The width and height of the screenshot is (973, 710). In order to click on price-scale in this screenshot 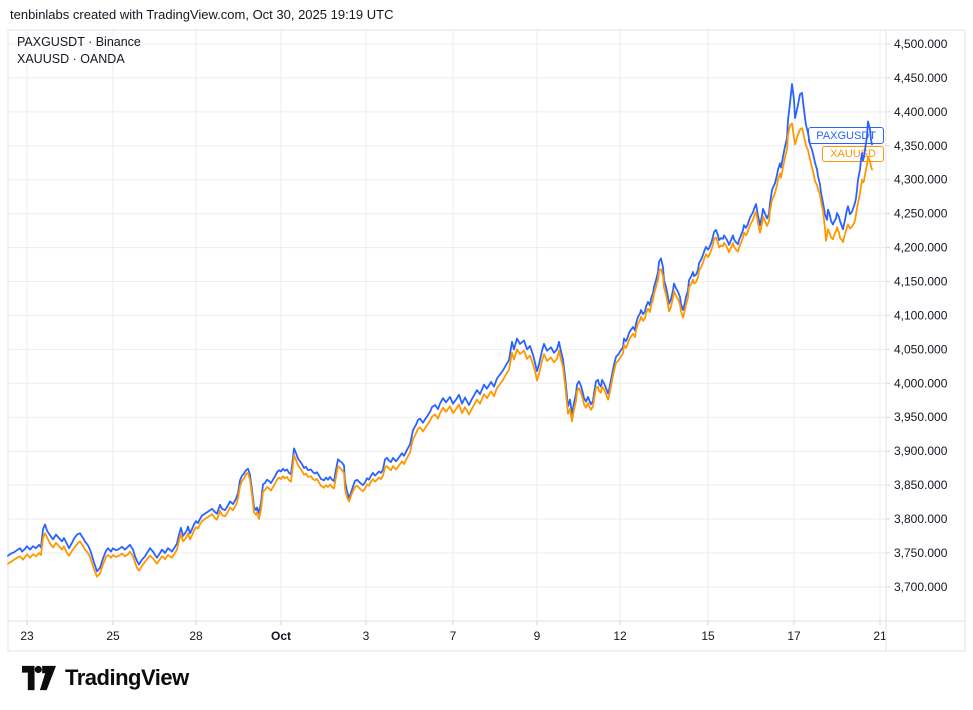, I will do `click(925, 325)`.